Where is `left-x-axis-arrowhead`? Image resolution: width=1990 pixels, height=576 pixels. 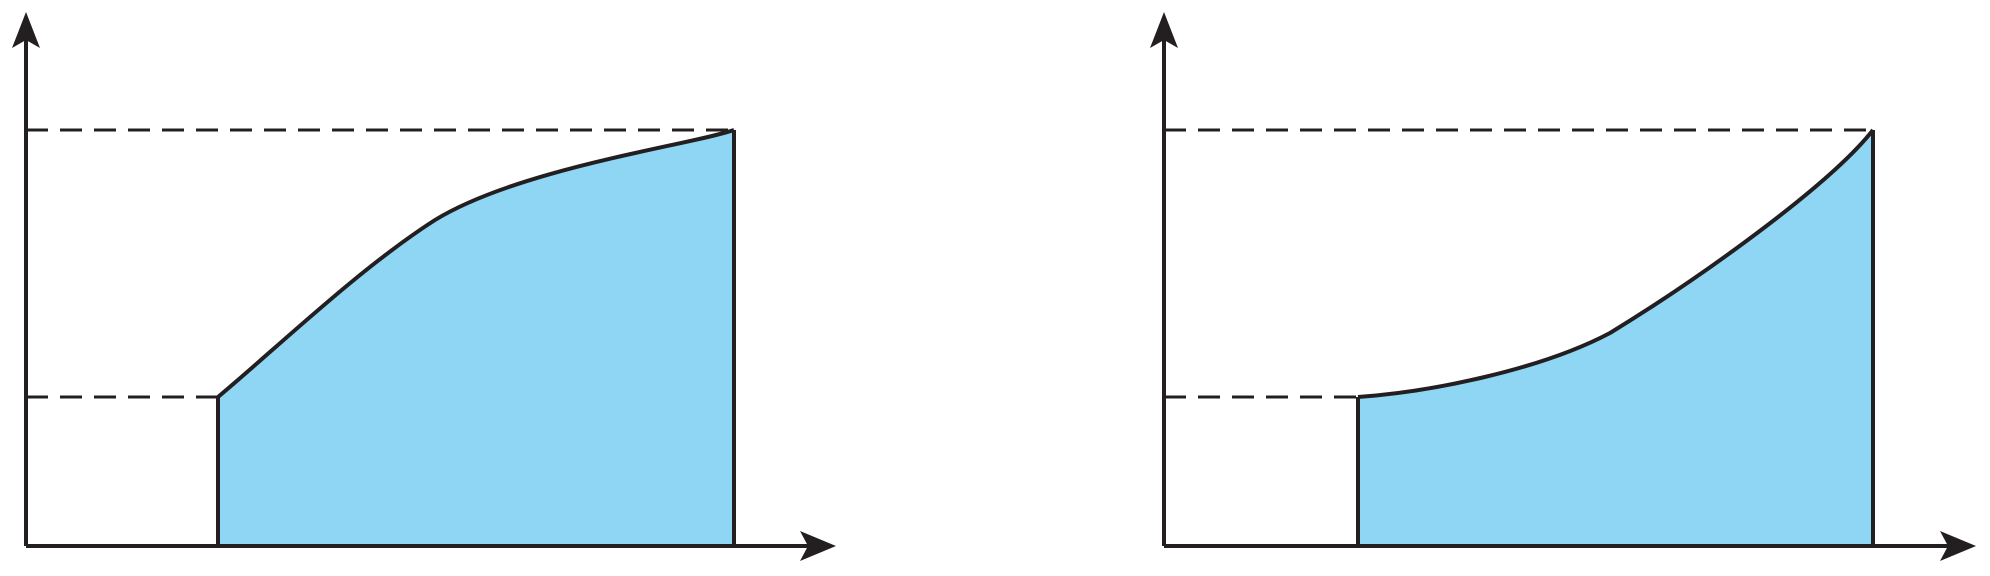
left-x-axis-arrowhead is located at coordinates (818, 546).